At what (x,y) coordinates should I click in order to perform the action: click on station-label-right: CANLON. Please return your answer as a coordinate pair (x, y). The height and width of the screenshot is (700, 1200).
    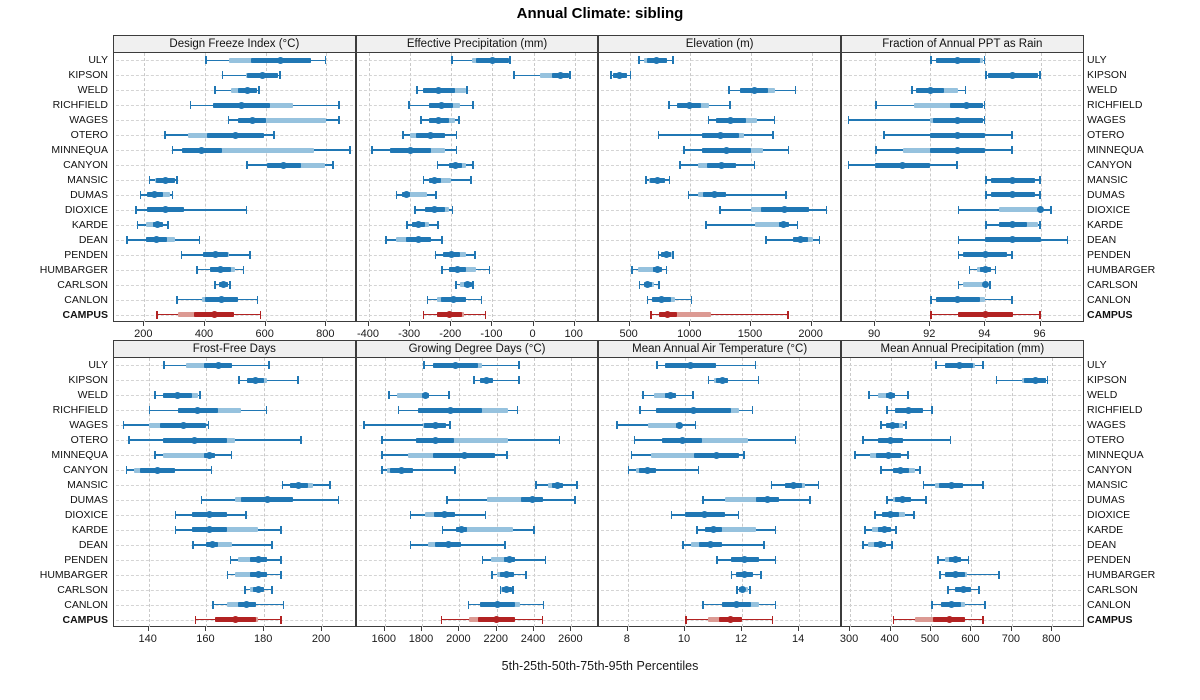
    Looking at the image, I should click on (1109, 299).